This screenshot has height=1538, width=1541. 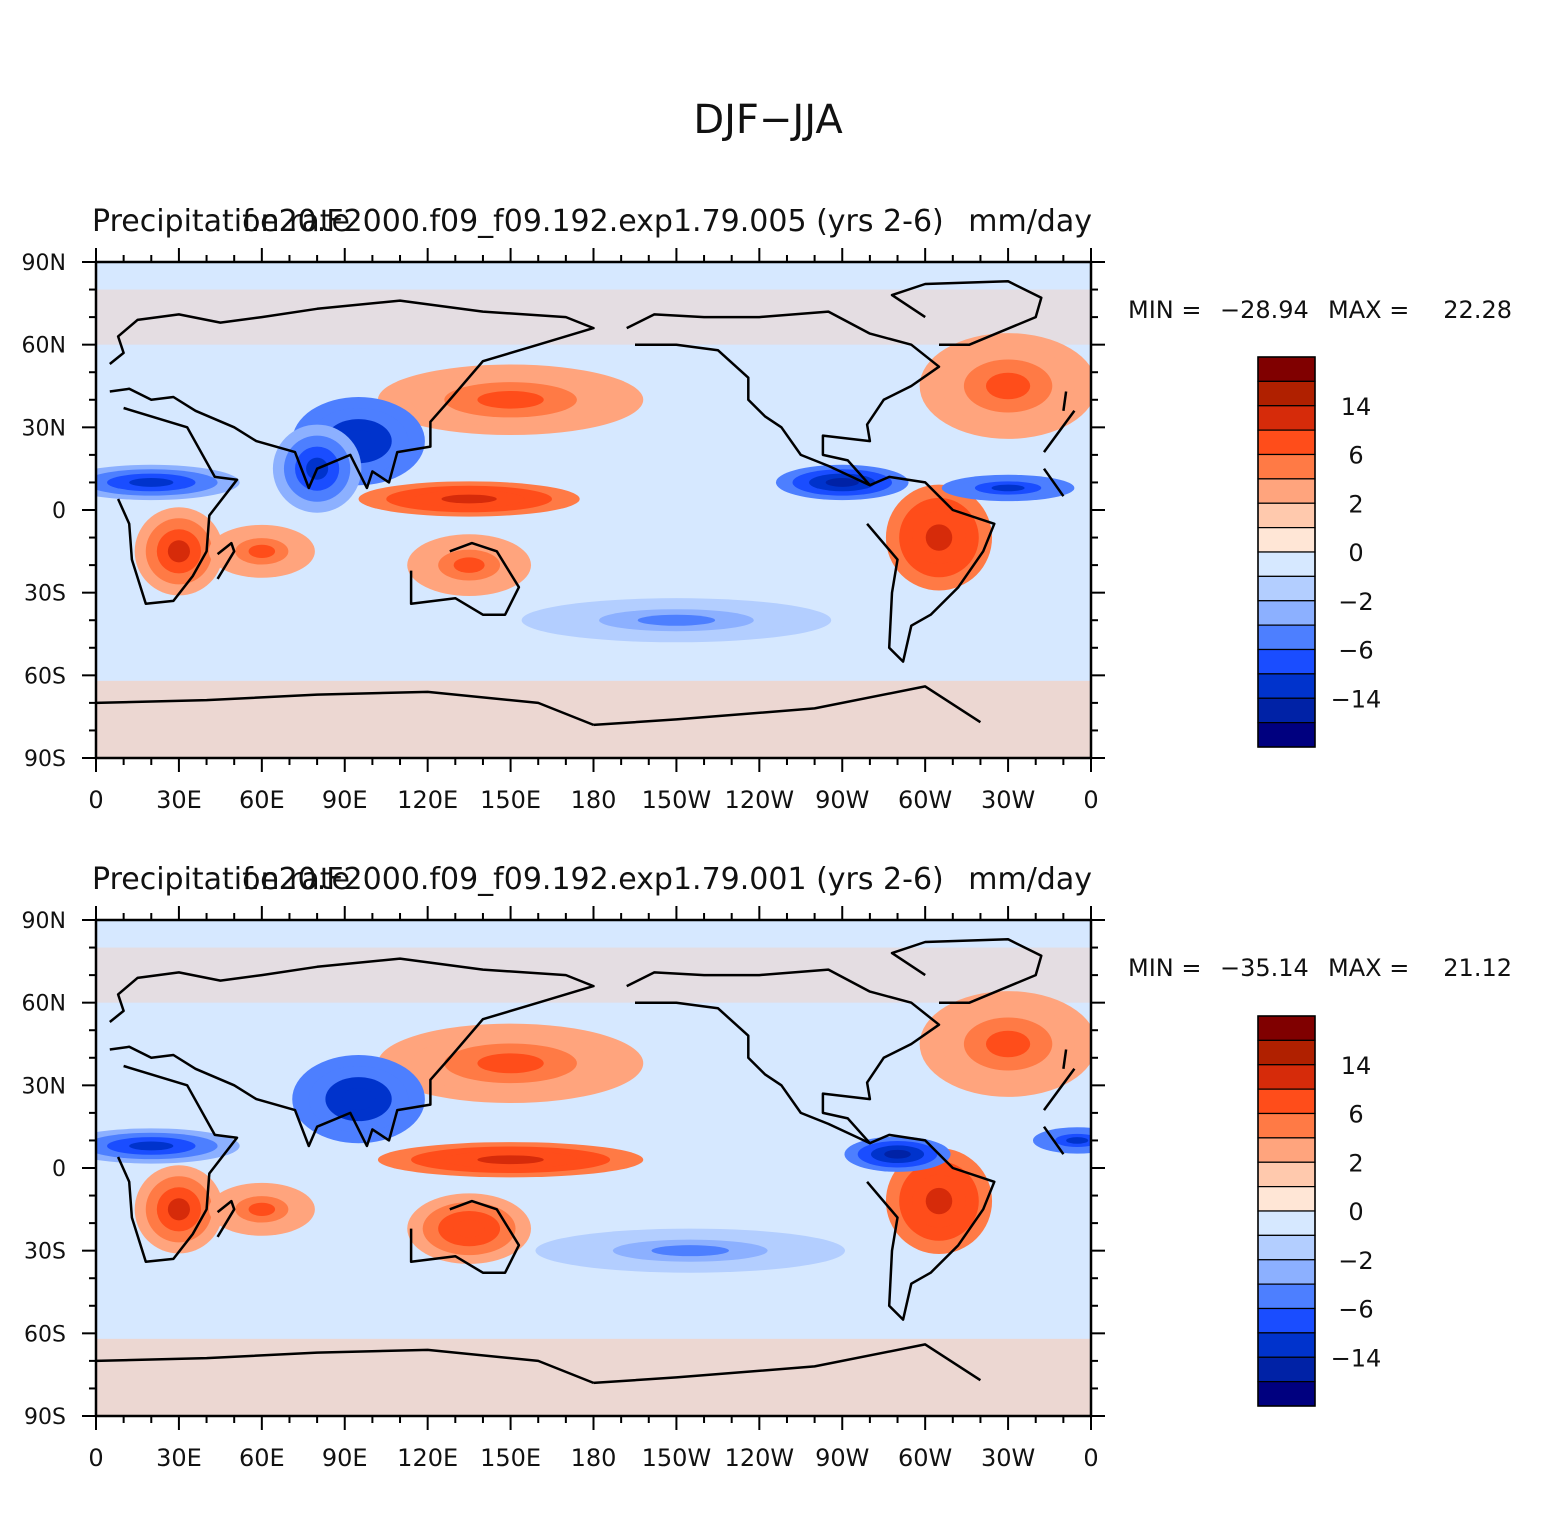 I want to click on panel-1-colorbar: 14 6 2 0 −2 −6 −14, so click(x=1319, y=552).